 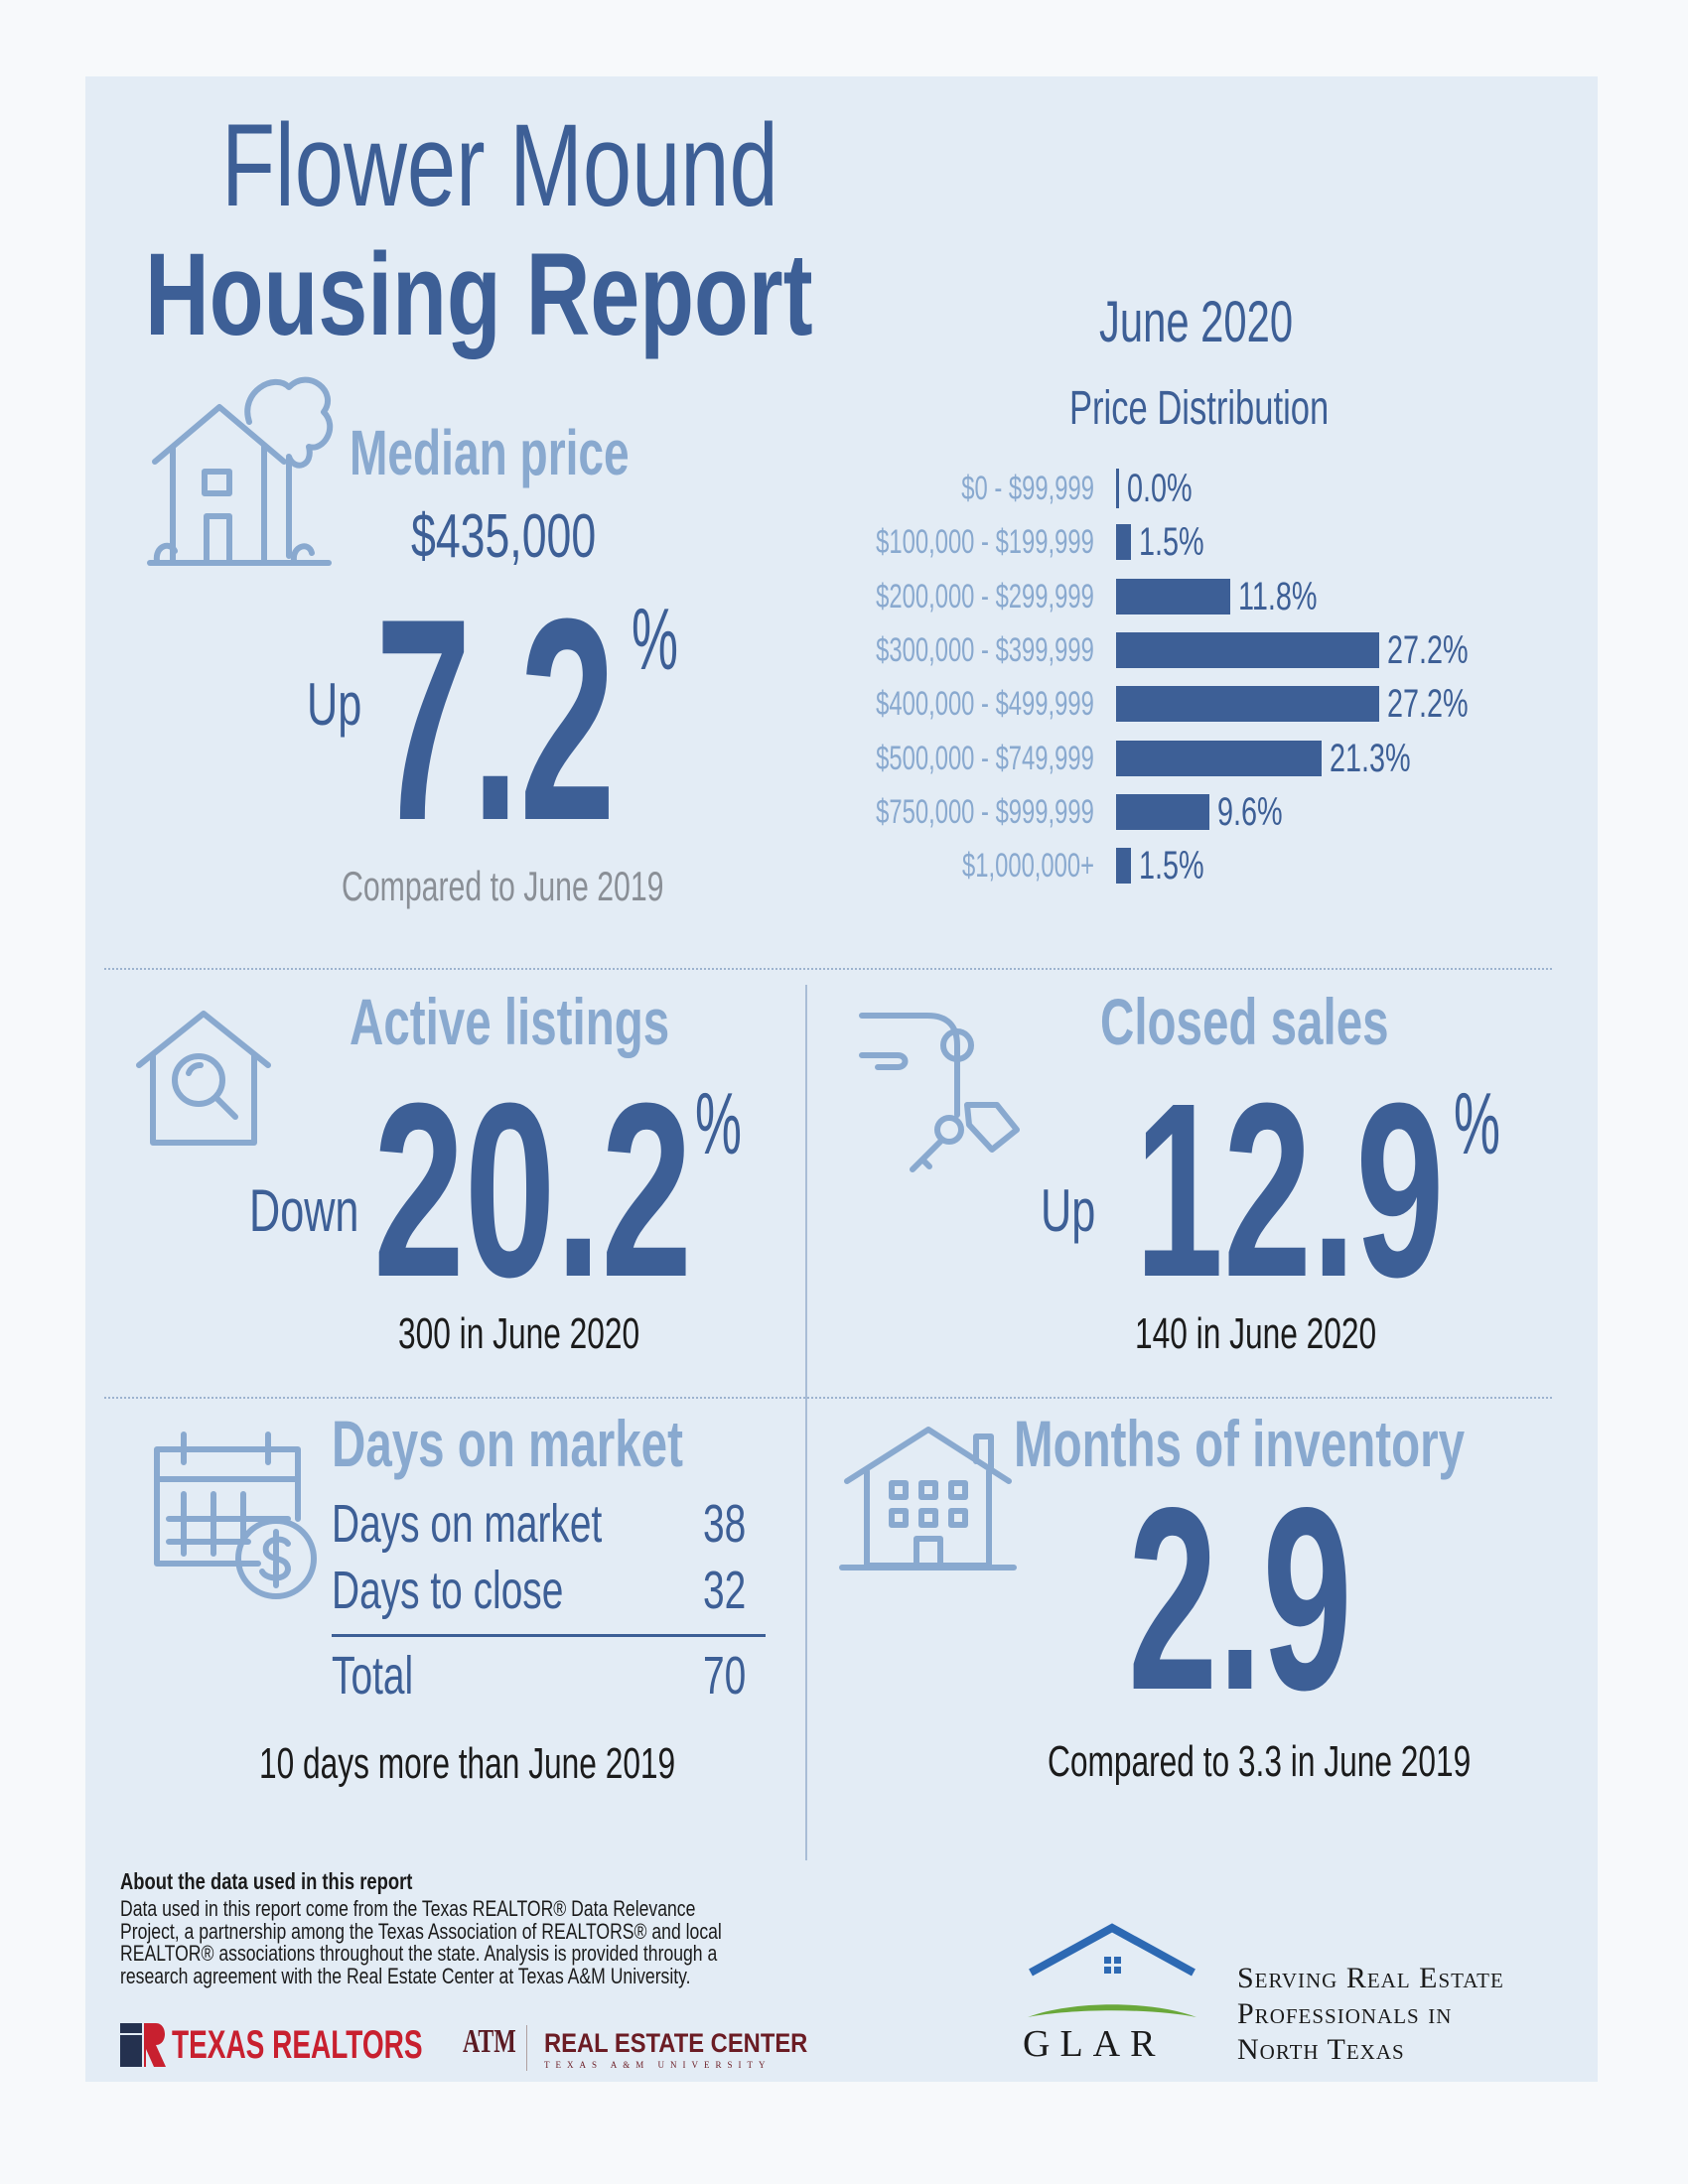 What do you see at coordinates (1260, 1761) in the screenshot?
I see `months-inventory-detail: Compared to 3.3 in June 2019` at bounding box center [1260, 1761].